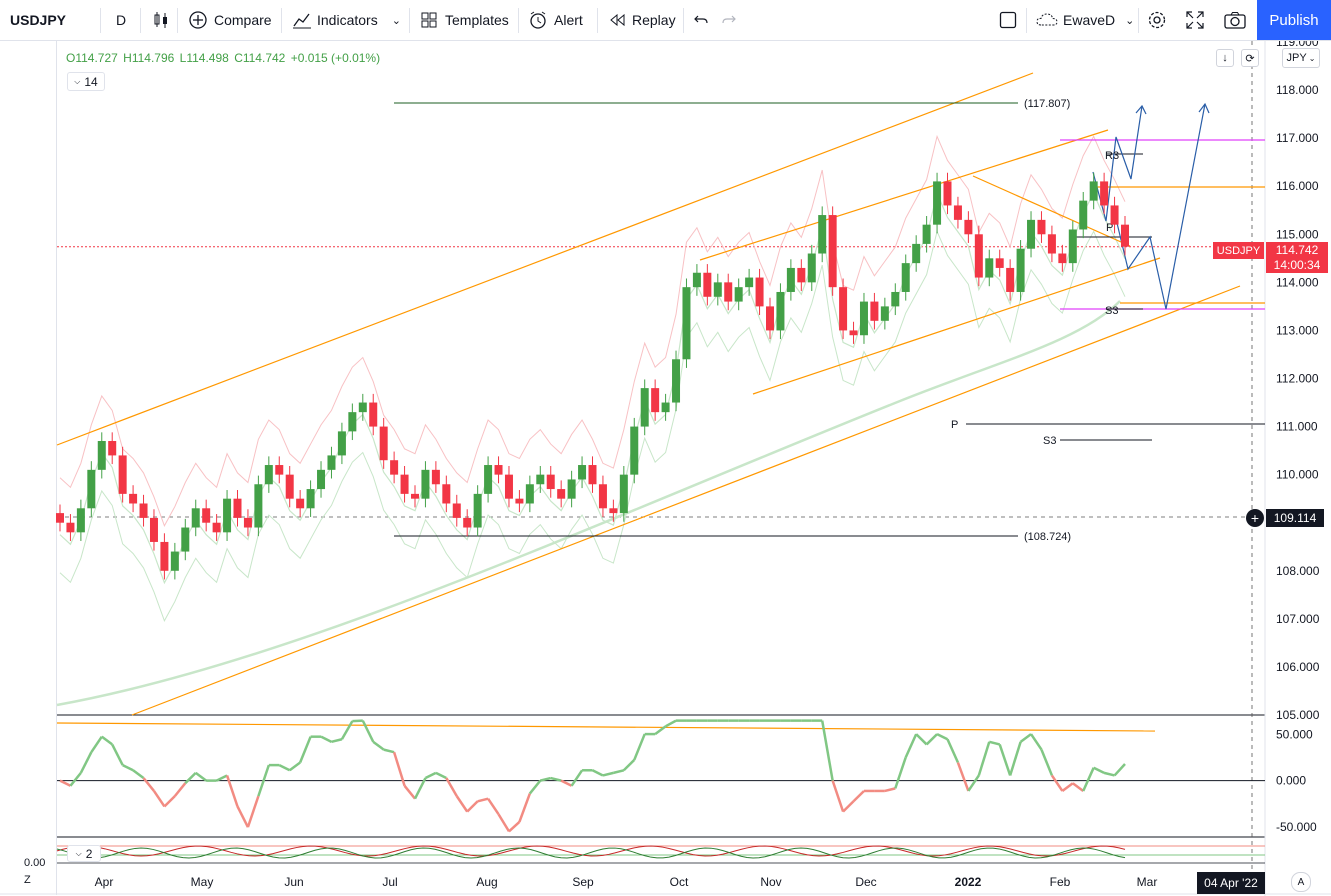 The height and width of the screenshot is (896, 1331). I want to click on price-tick-label: 118.000, so click(1297, 90).